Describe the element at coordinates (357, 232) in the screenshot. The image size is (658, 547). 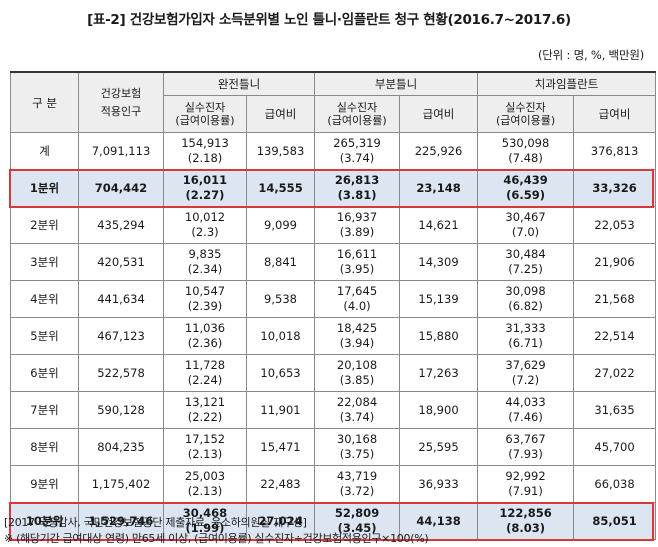
I see `partial-denture-patients-rate: (3.89)` at that location.